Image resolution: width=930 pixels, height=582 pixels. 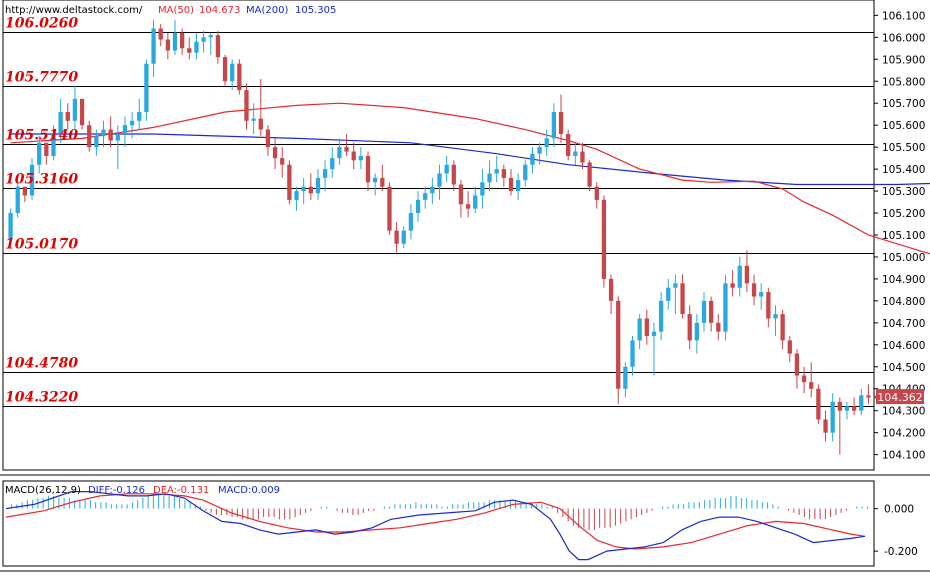 What do you see at coordinates (903, 60) in the screenshot?
I see `price-axis-label: 105.900` at bounding box center [903, 60].